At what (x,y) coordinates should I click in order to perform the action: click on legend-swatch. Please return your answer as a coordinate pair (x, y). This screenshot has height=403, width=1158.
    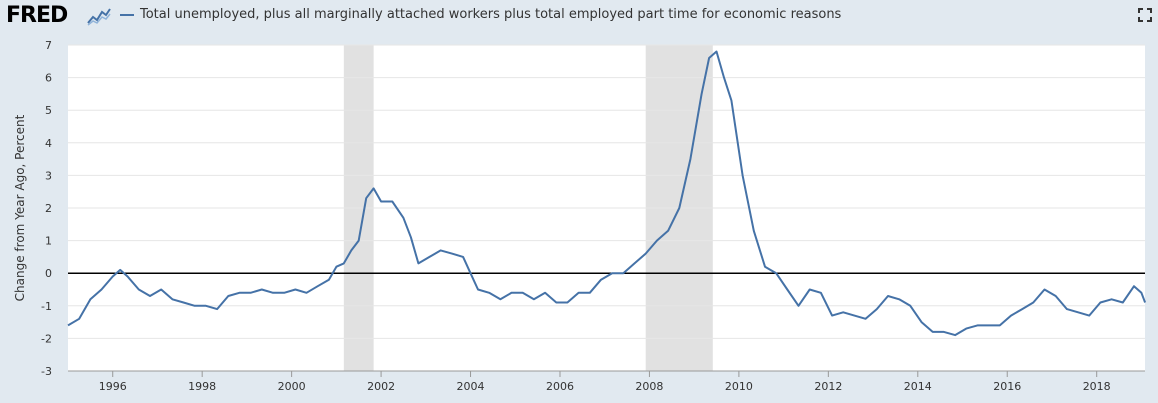
    Looking at the image, I should click on (127, 14).